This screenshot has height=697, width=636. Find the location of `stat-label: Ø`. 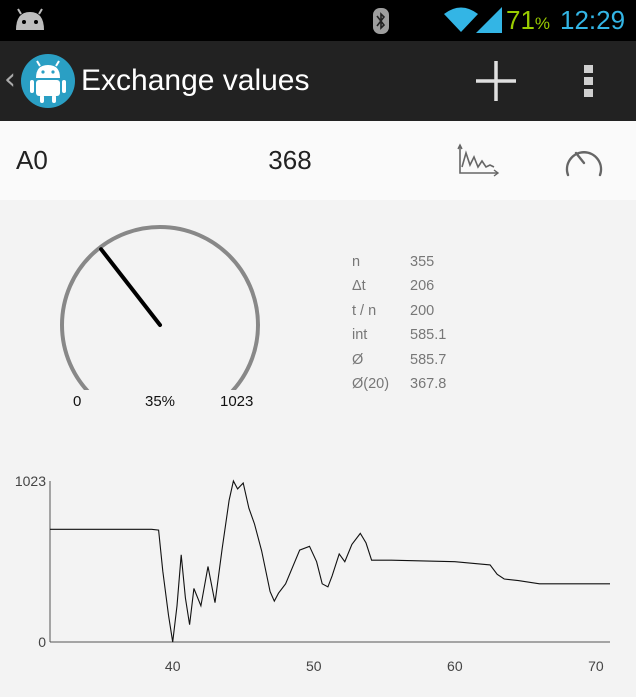

stat-label: Ø is located at coordinates (358, 359).